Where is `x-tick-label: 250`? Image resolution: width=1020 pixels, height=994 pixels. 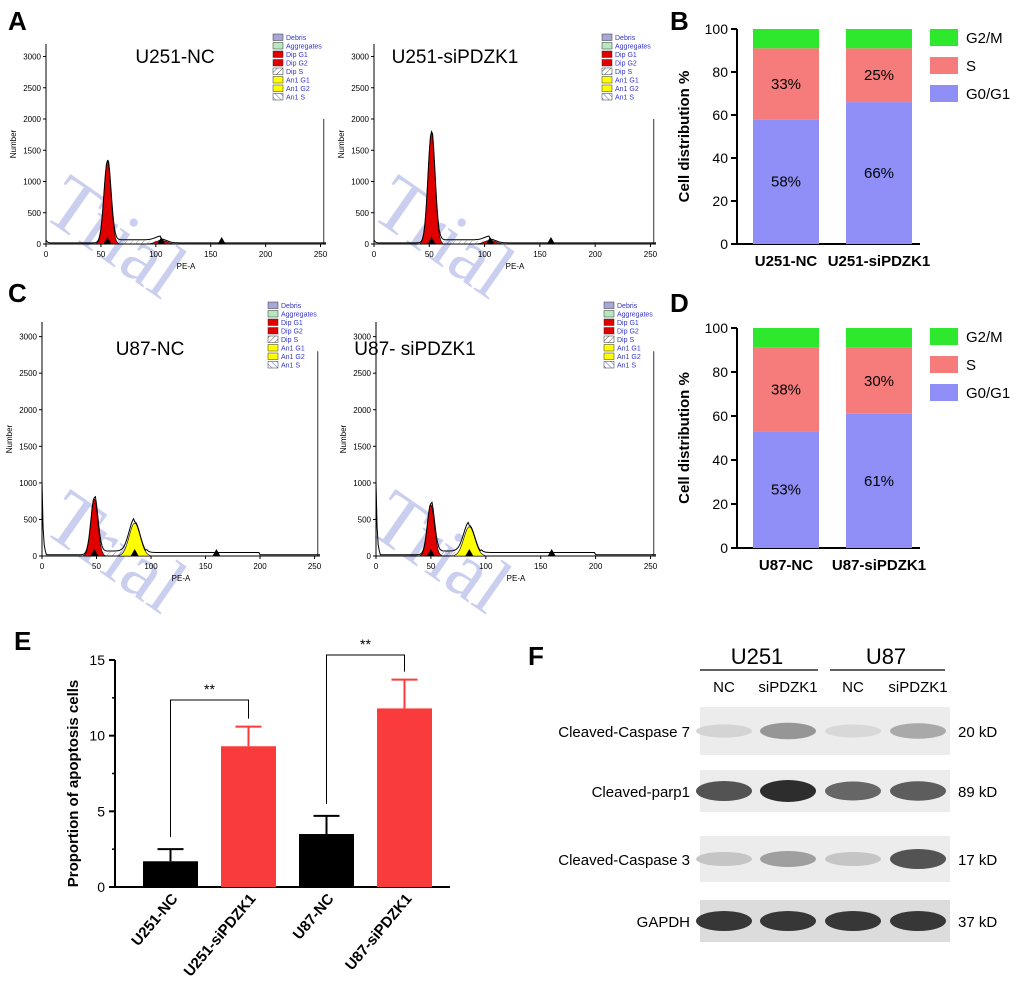
x-tick-label: 250 is located at coordinates (315, 566).